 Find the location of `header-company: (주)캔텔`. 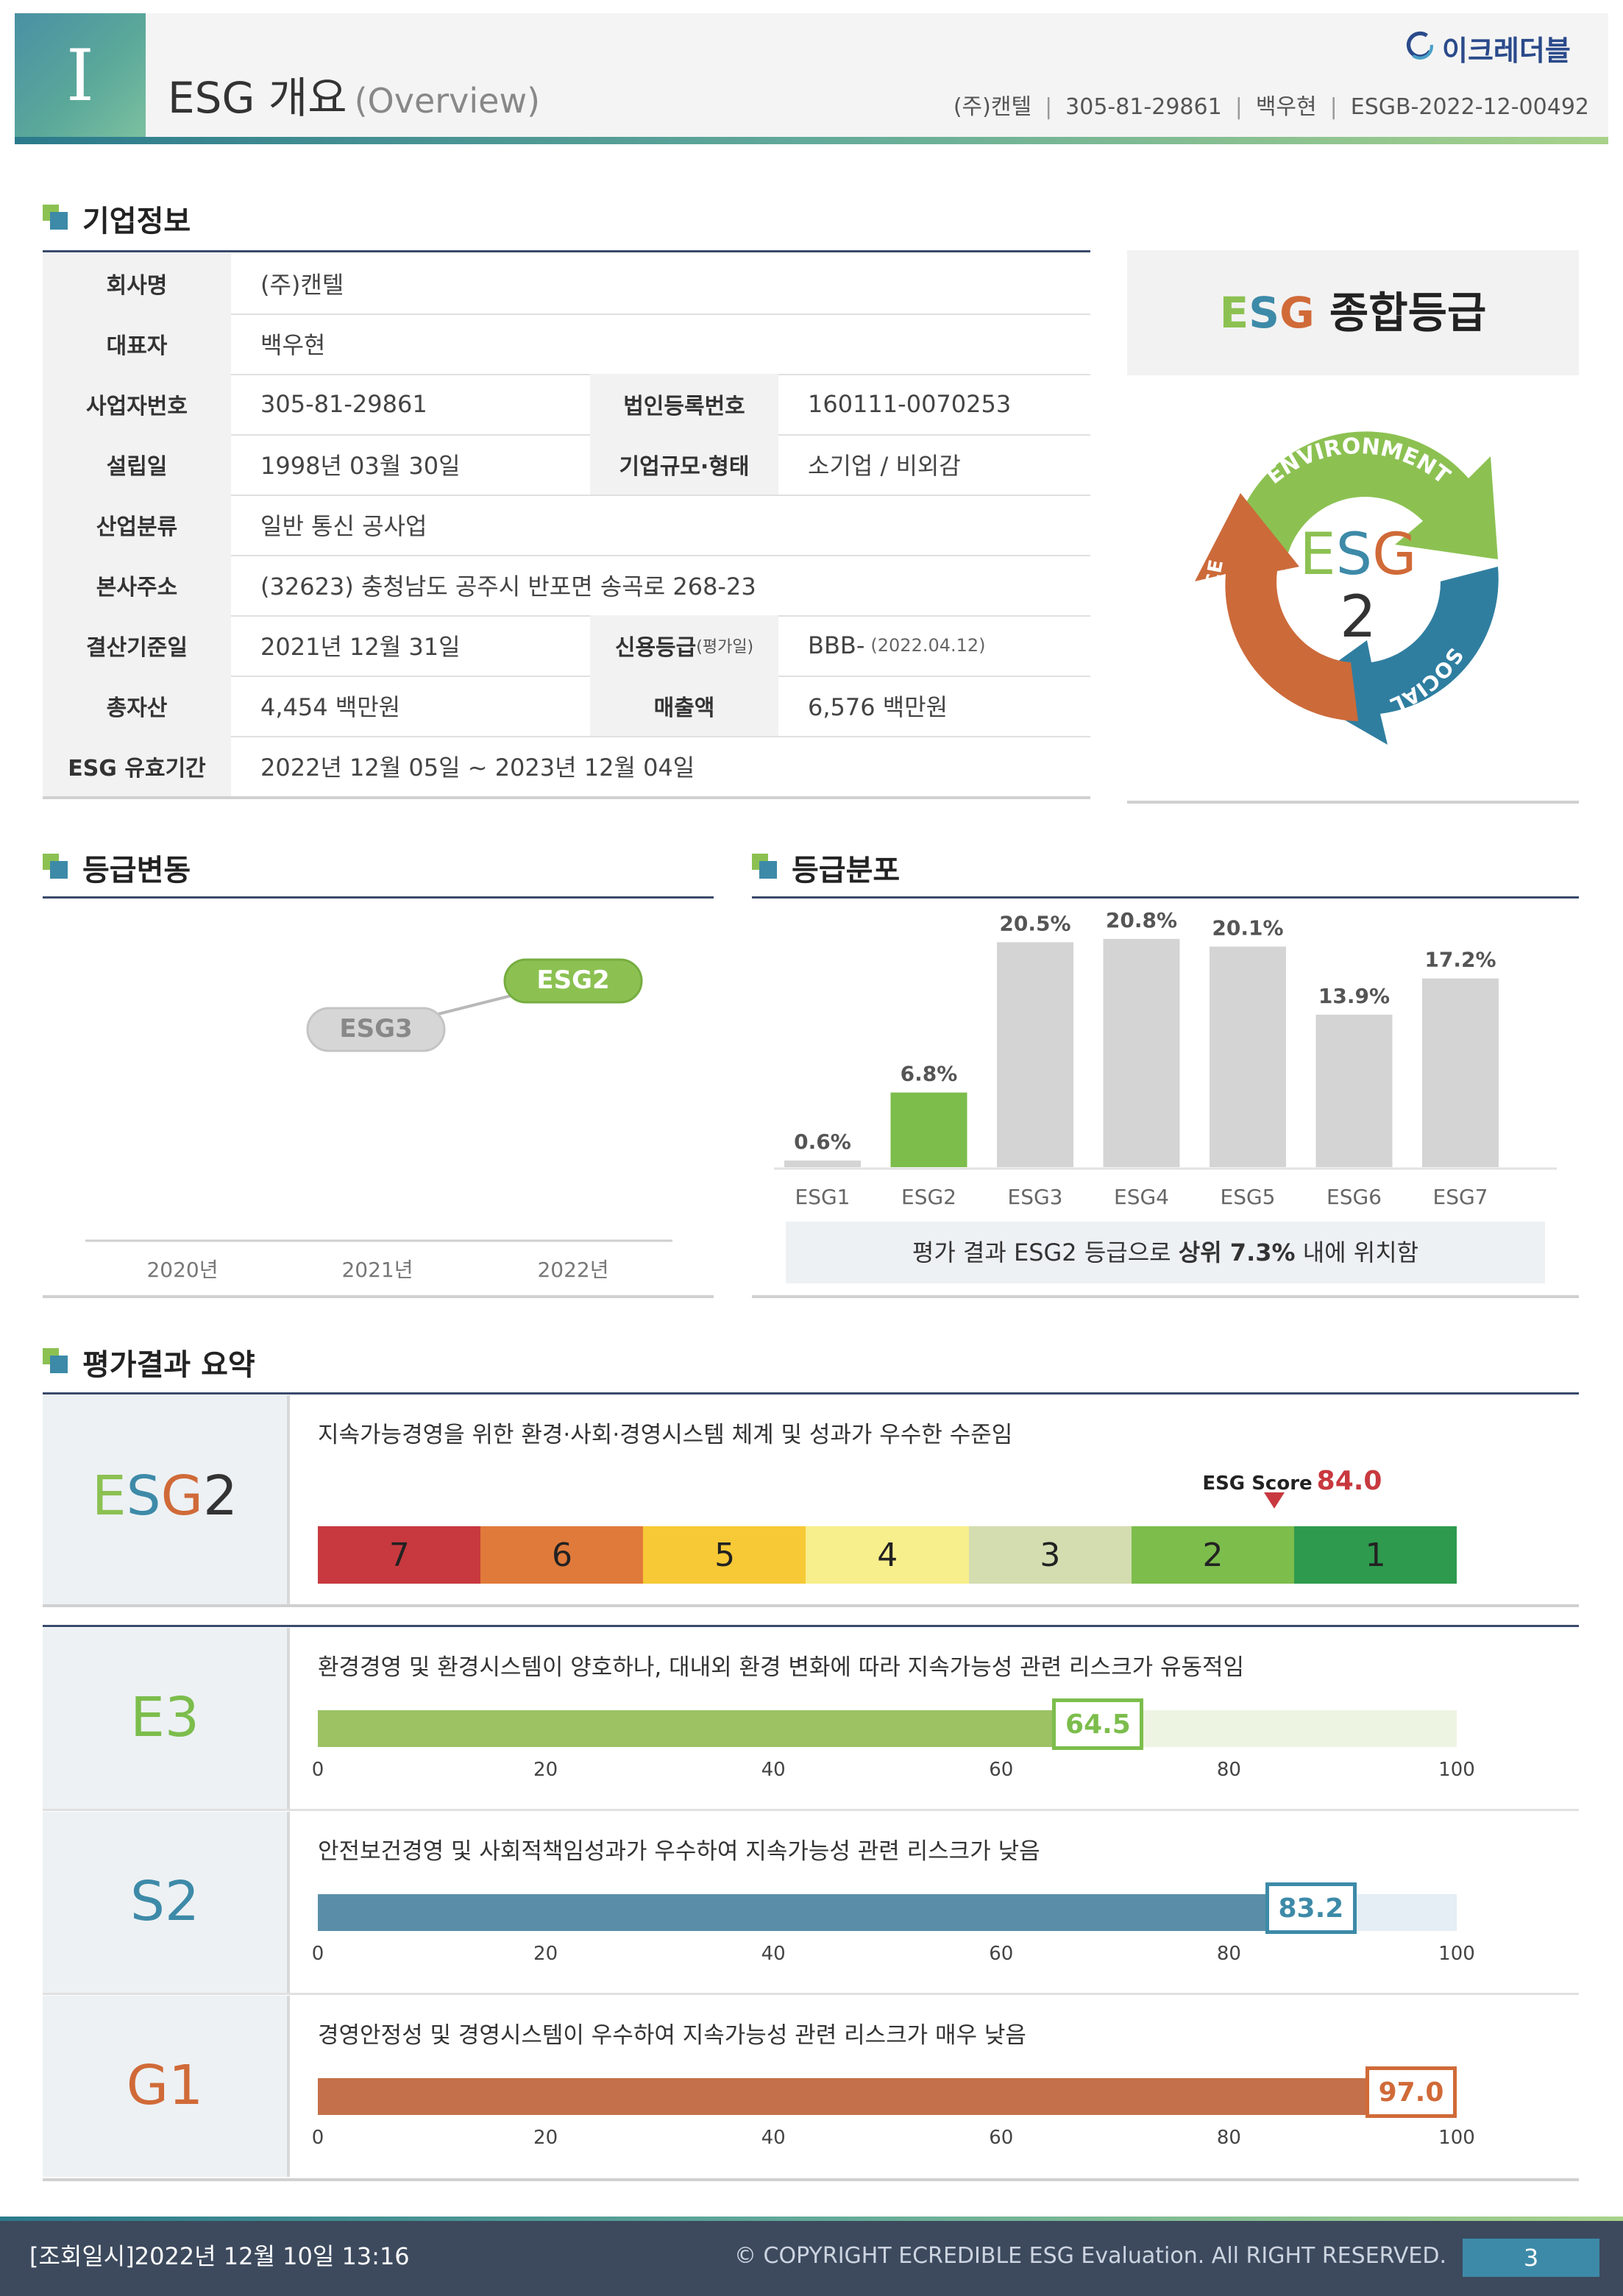

header-company: (주)캔텔 is located at coordinates (992, 107).